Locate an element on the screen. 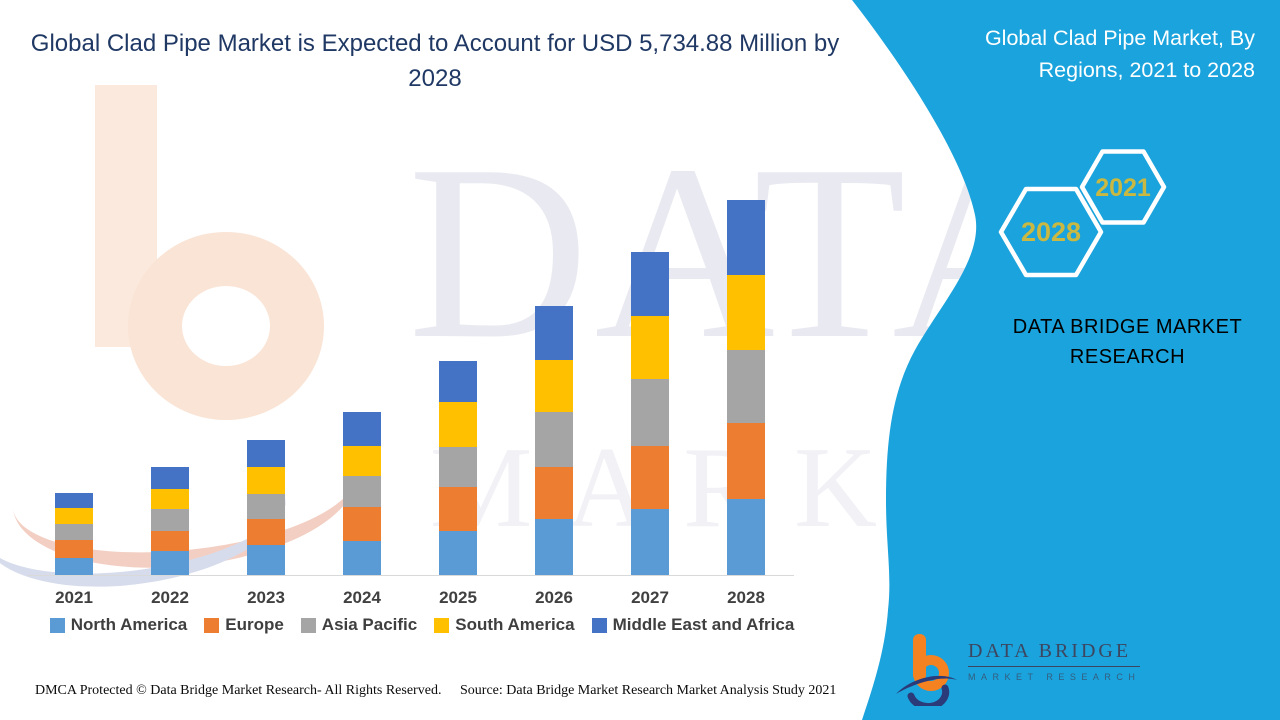 The image size is (1280, 720). panel-brand-text: DATA BRIDGE MARKET RESEARCH is located at coordinates (1127, 342).